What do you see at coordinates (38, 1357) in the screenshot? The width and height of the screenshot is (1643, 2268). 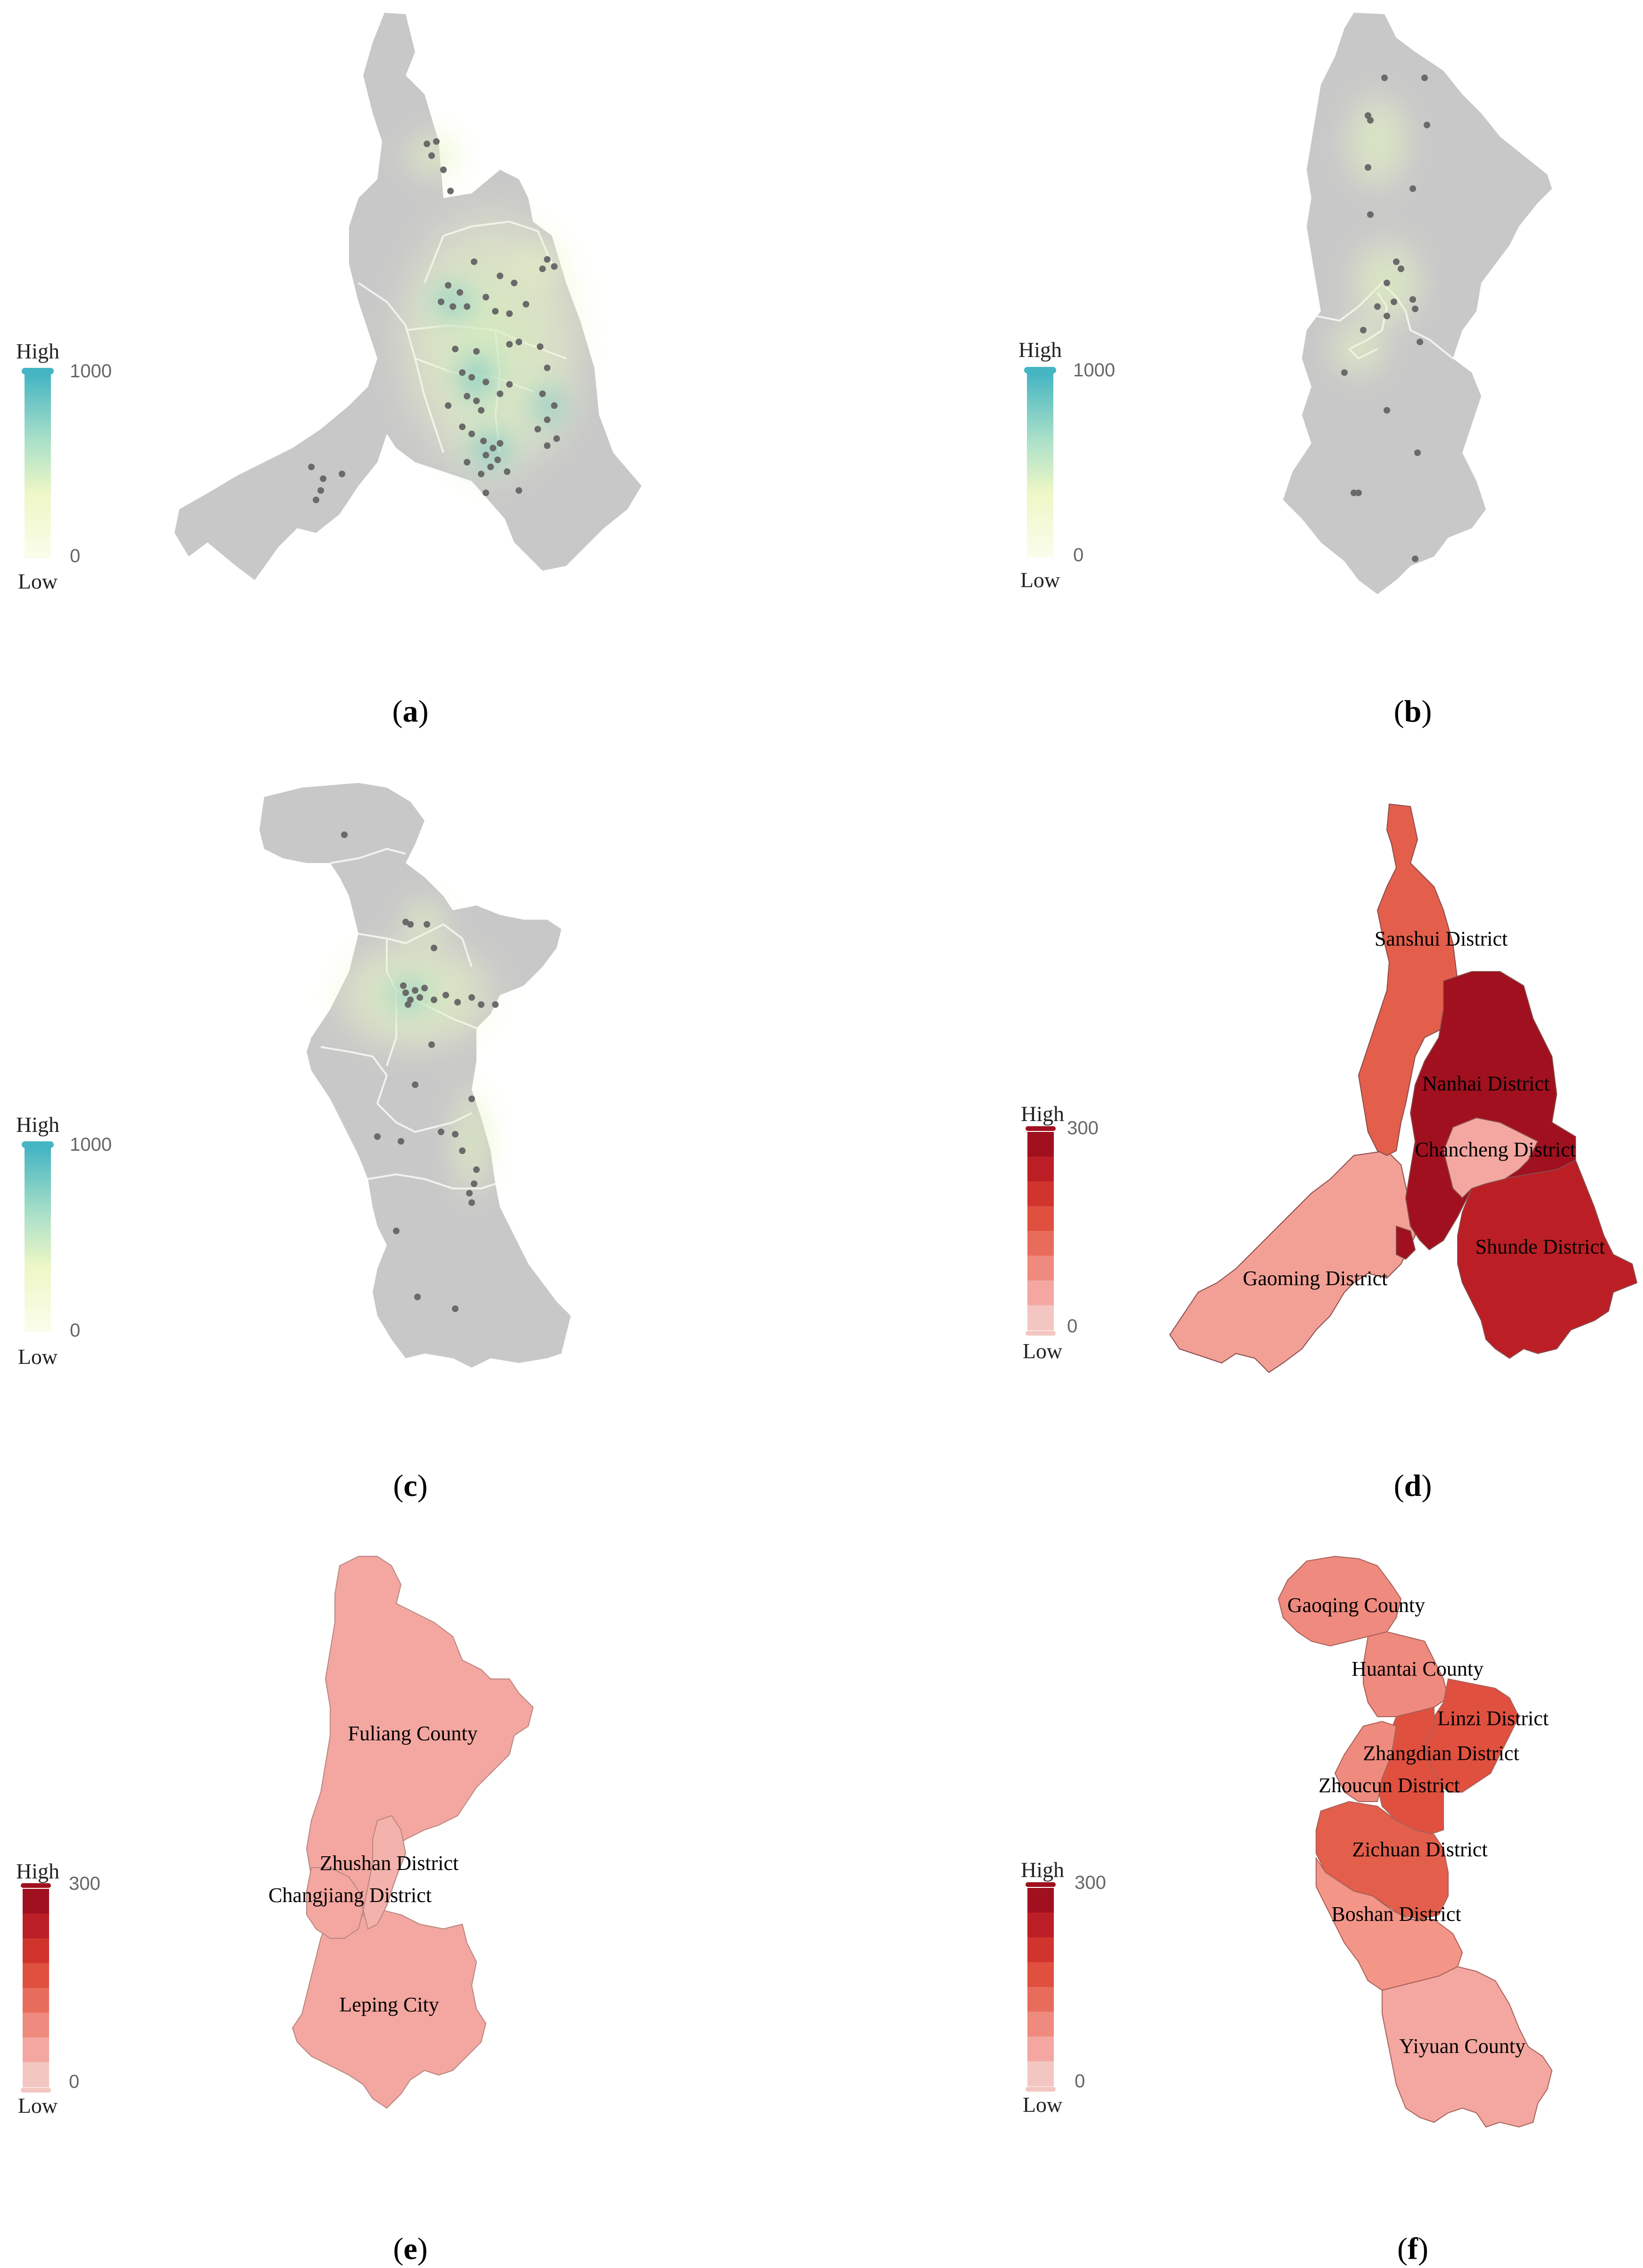 I see `legend-c-low: Low` at bounding box center [38, 1357].